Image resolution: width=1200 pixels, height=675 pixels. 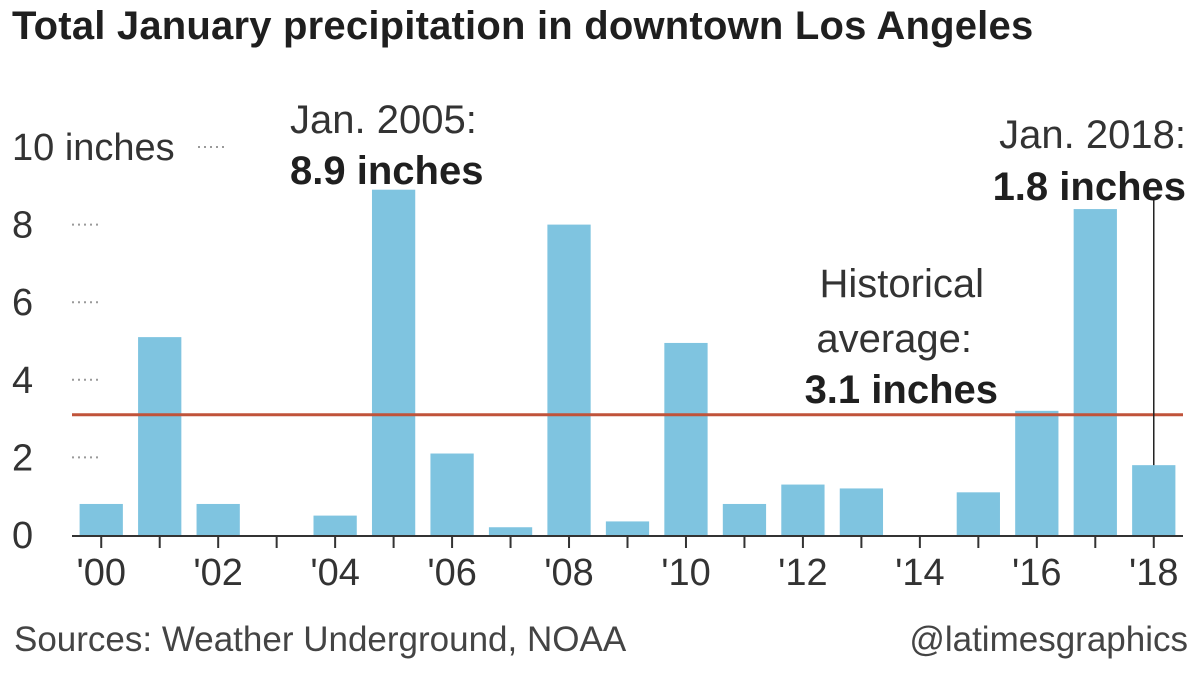 What do you see at coordinates (1037, 573) in the screenshot?
I see `x-tick-label: '16` at bounding box center [1037, 573].